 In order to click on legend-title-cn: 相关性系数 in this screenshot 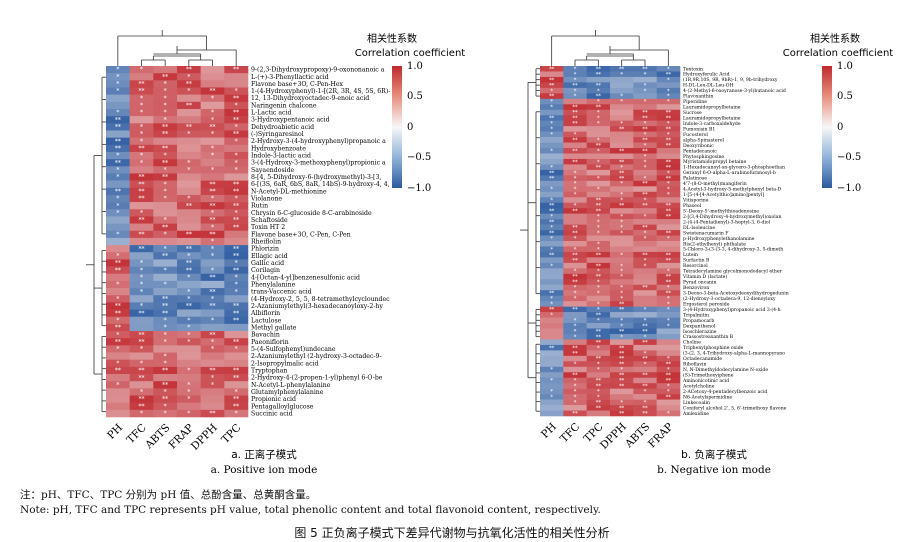, I will do `click(835, 38)`.